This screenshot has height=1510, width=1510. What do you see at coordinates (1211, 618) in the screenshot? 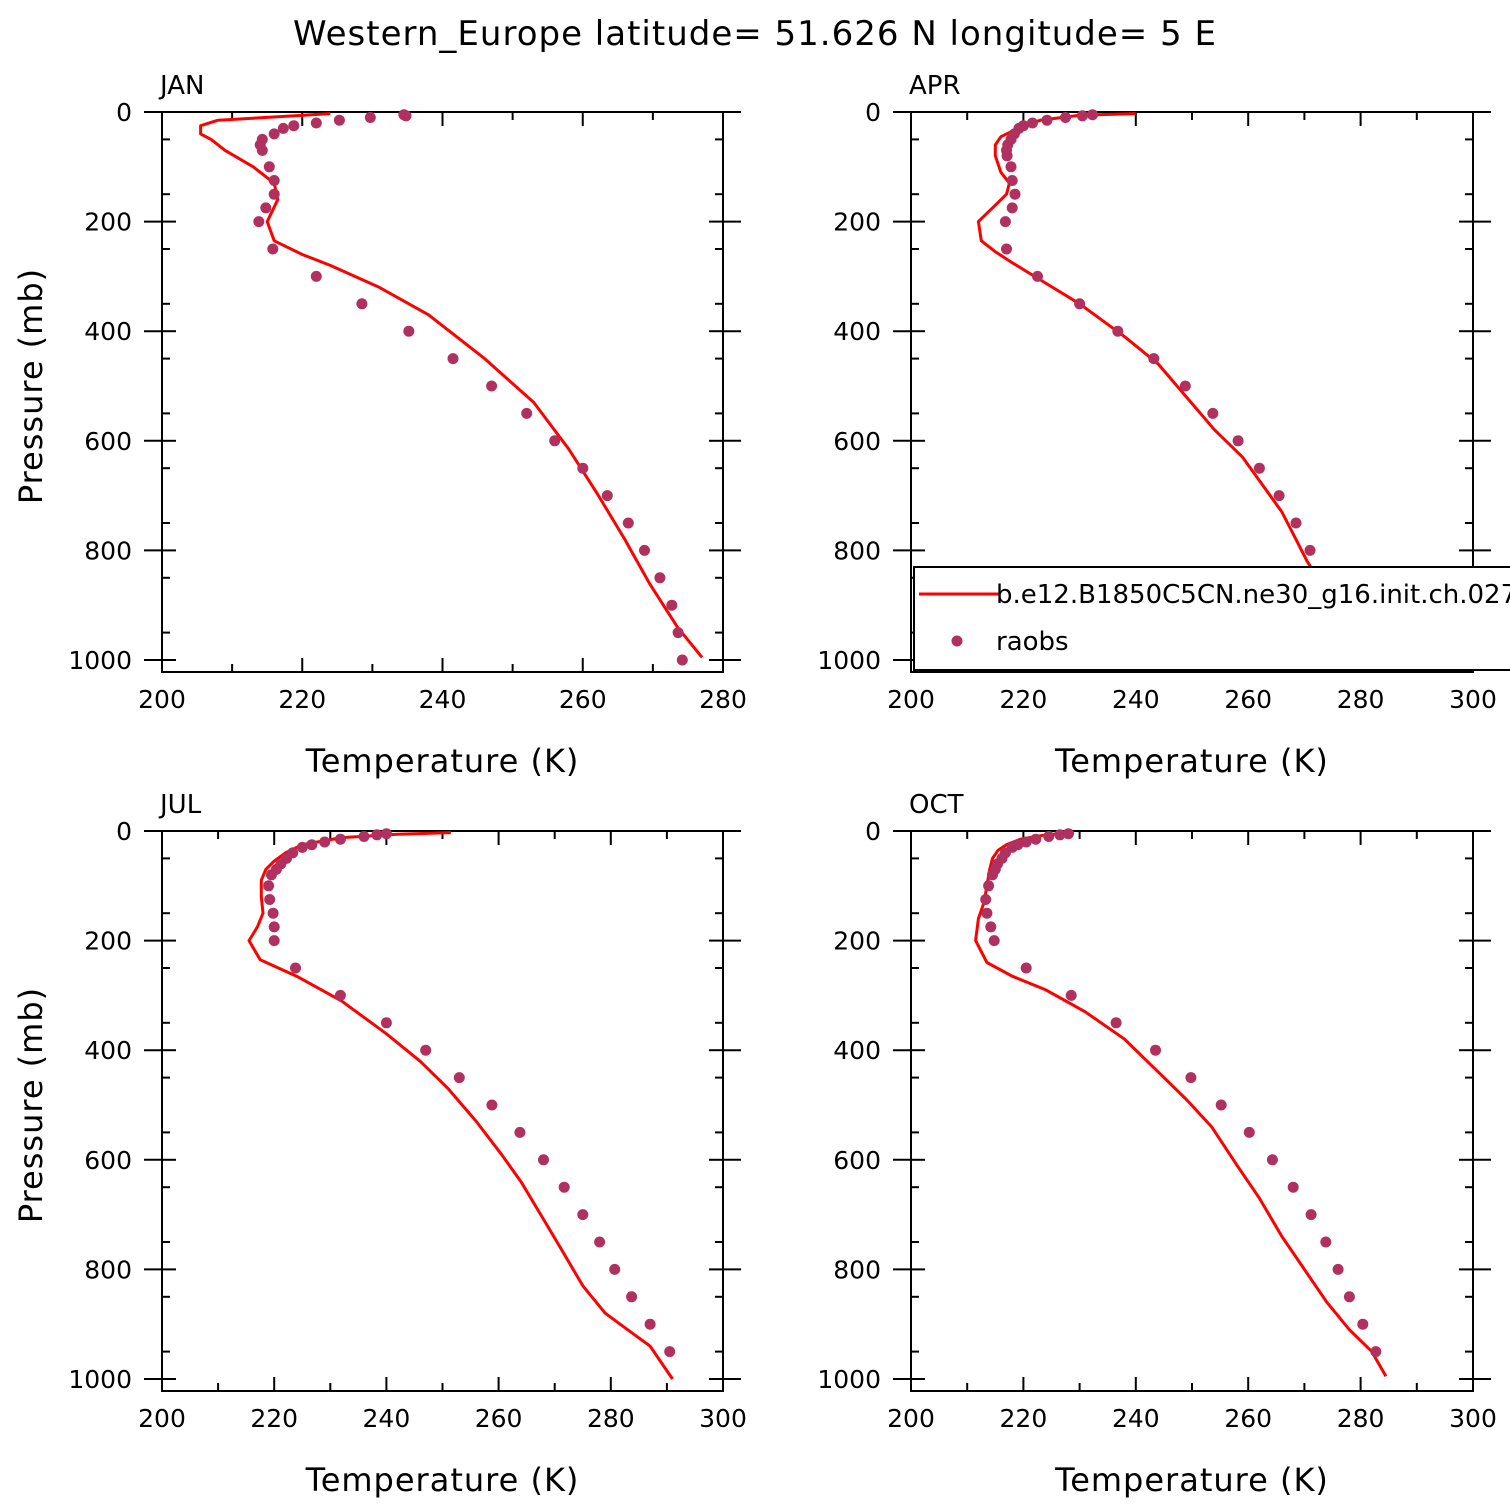
I see `legend-box` at bounding box center [1211, 618].